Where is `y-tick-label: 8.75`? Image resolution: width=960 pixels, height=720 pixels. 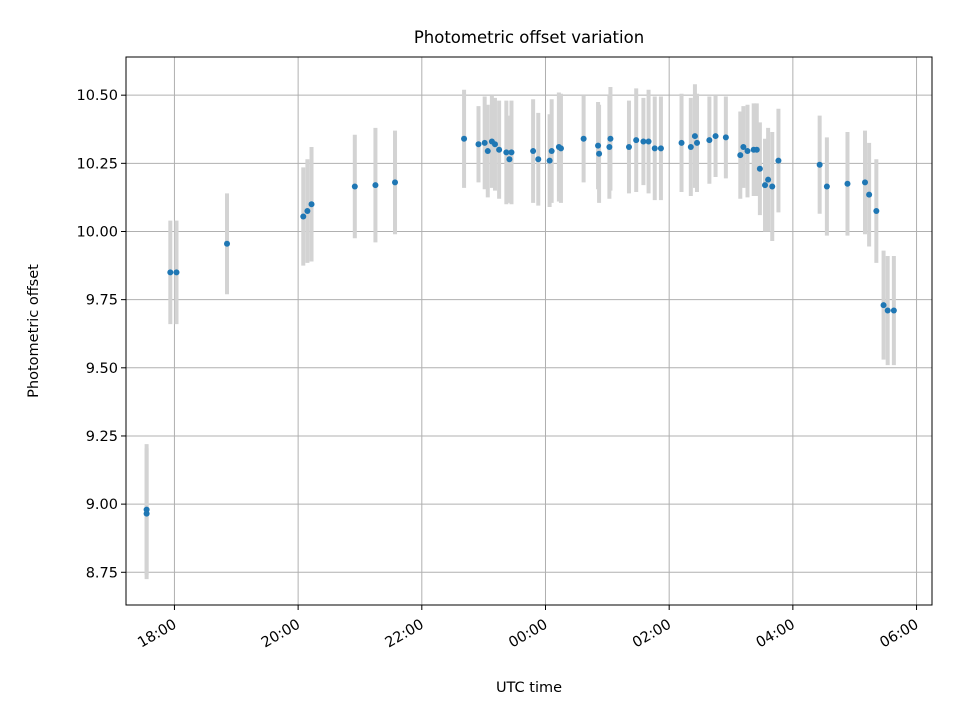
y-tick-label: 8.75 is located at coordinates (102, 573).